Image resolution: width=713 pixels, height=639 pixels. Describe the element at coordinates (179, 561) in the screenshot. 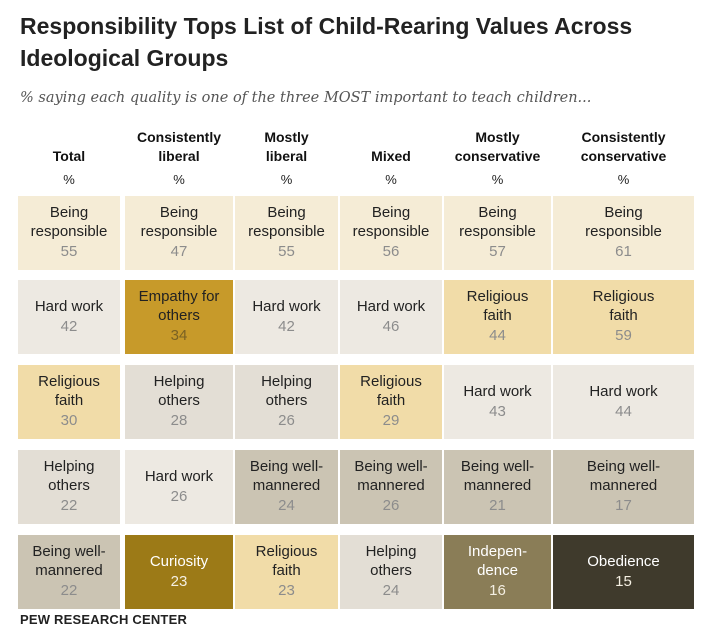

I see `quality-label: Curiosity` at that location.